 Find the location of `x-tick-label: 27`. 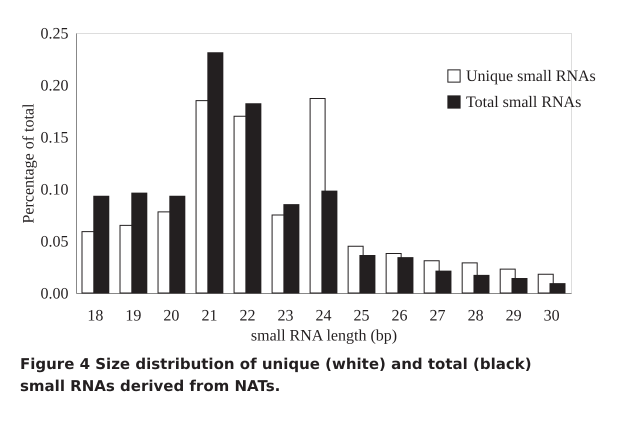

x-tick-label: 27 is located at coordinates (438, 316).